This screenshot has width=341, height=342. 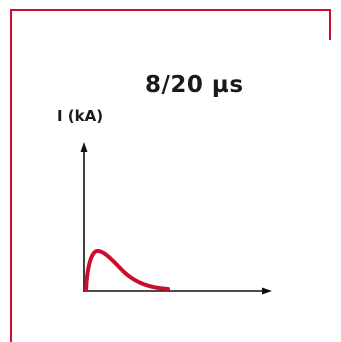 What do you see at coordinates (80, 116) in the screenshot?
I see `y-axis-label: I (kA)` at bounding box center [80, 116].